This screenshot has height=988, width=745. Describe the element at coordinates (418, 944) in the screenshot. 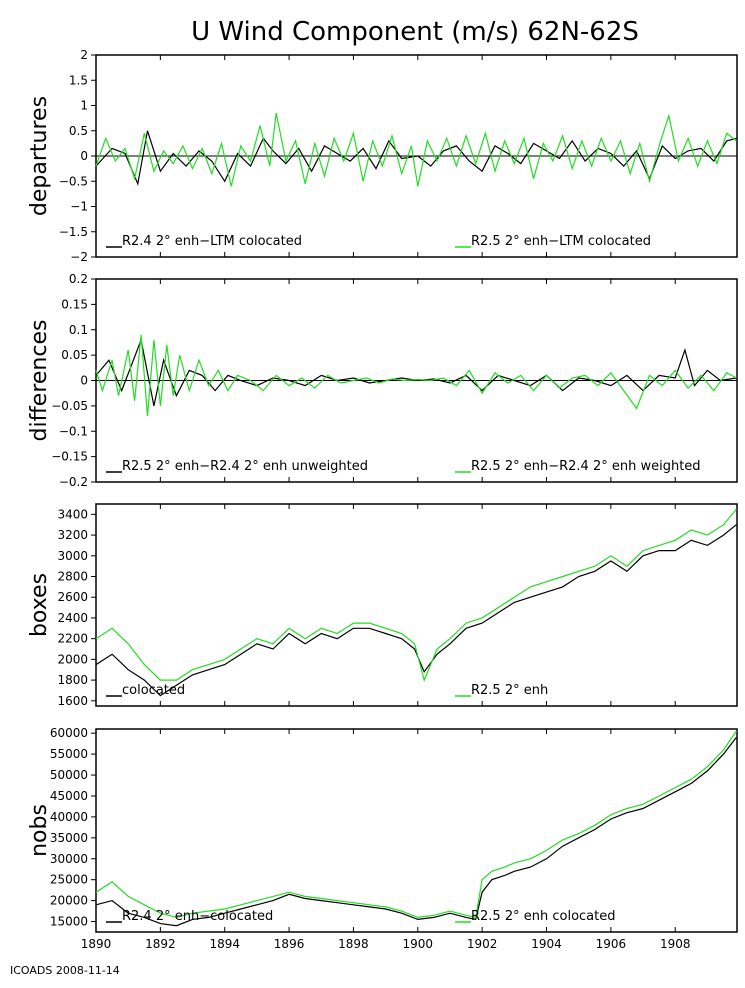

I see `x-tick-label: 1900` at that location.